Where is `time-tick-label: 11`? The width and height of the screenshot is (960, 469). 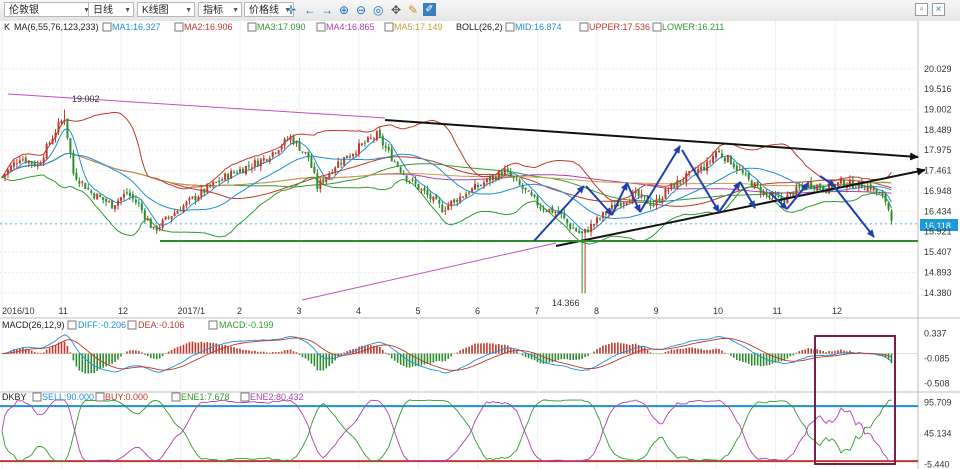
time-tick-label: 11 is located at coordinates (63, 311).